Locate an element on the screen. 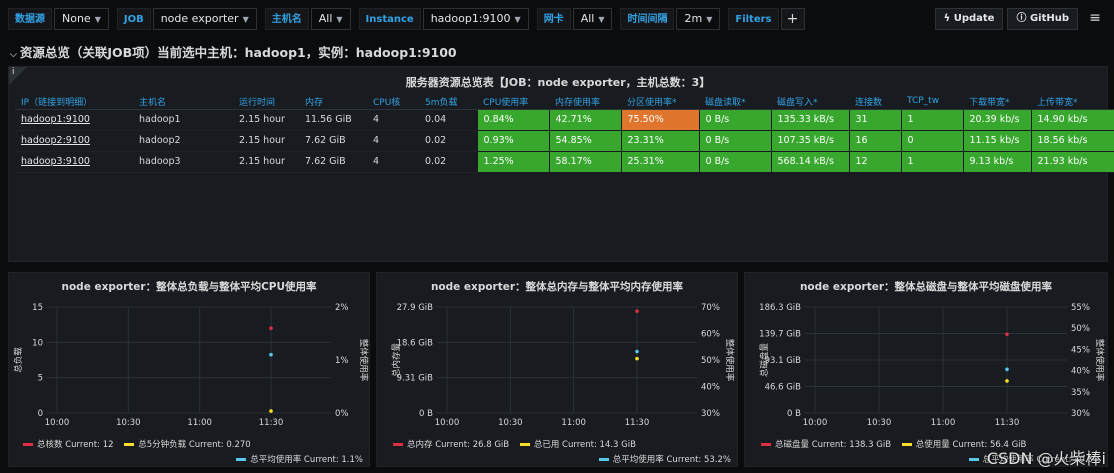 The height and width of the screenshot is (473, 1114). col-header: CPU使用率 is located at coordinates (513, 102).